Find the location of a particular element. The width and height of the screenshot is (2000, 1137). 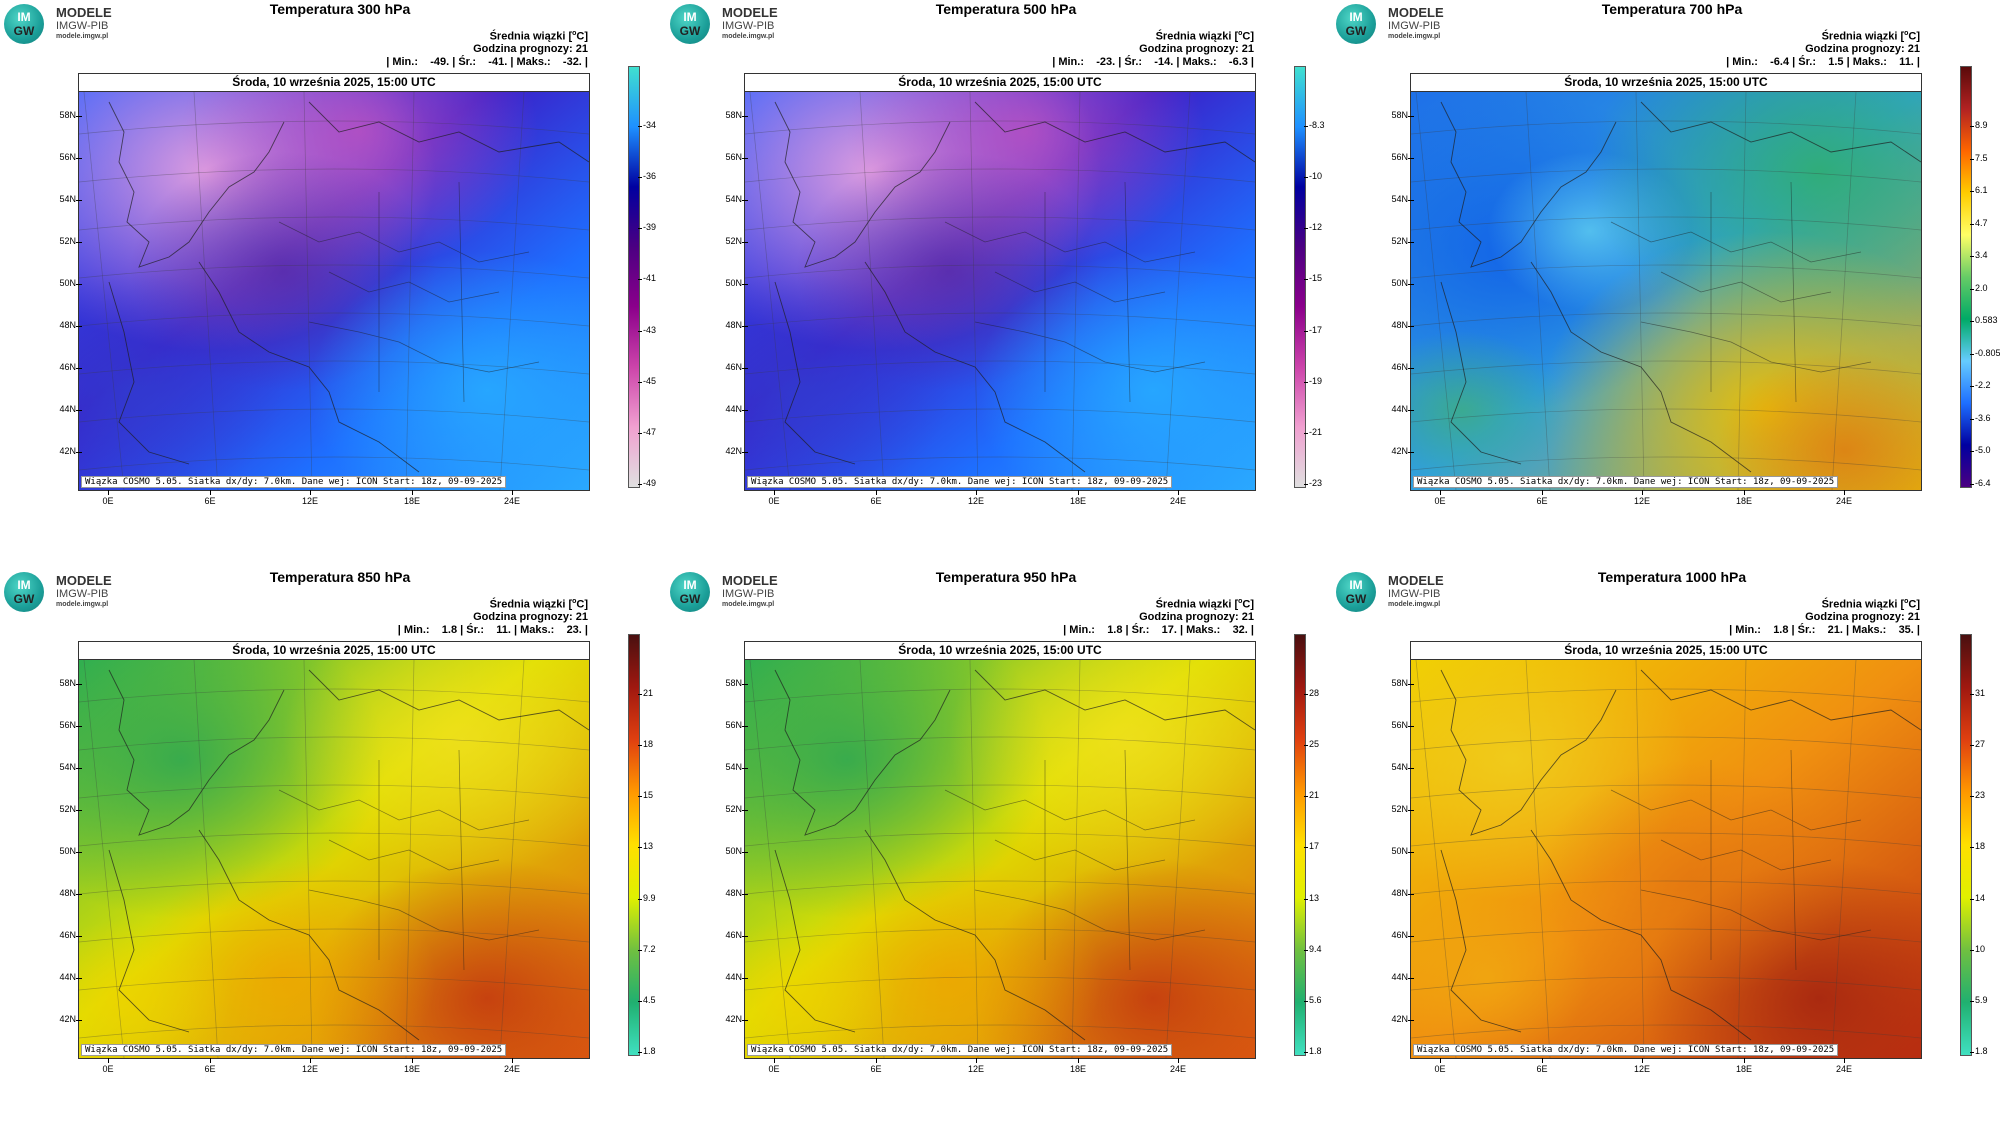

colorbar-tick: 25 is located at coordinates (1311, 744).